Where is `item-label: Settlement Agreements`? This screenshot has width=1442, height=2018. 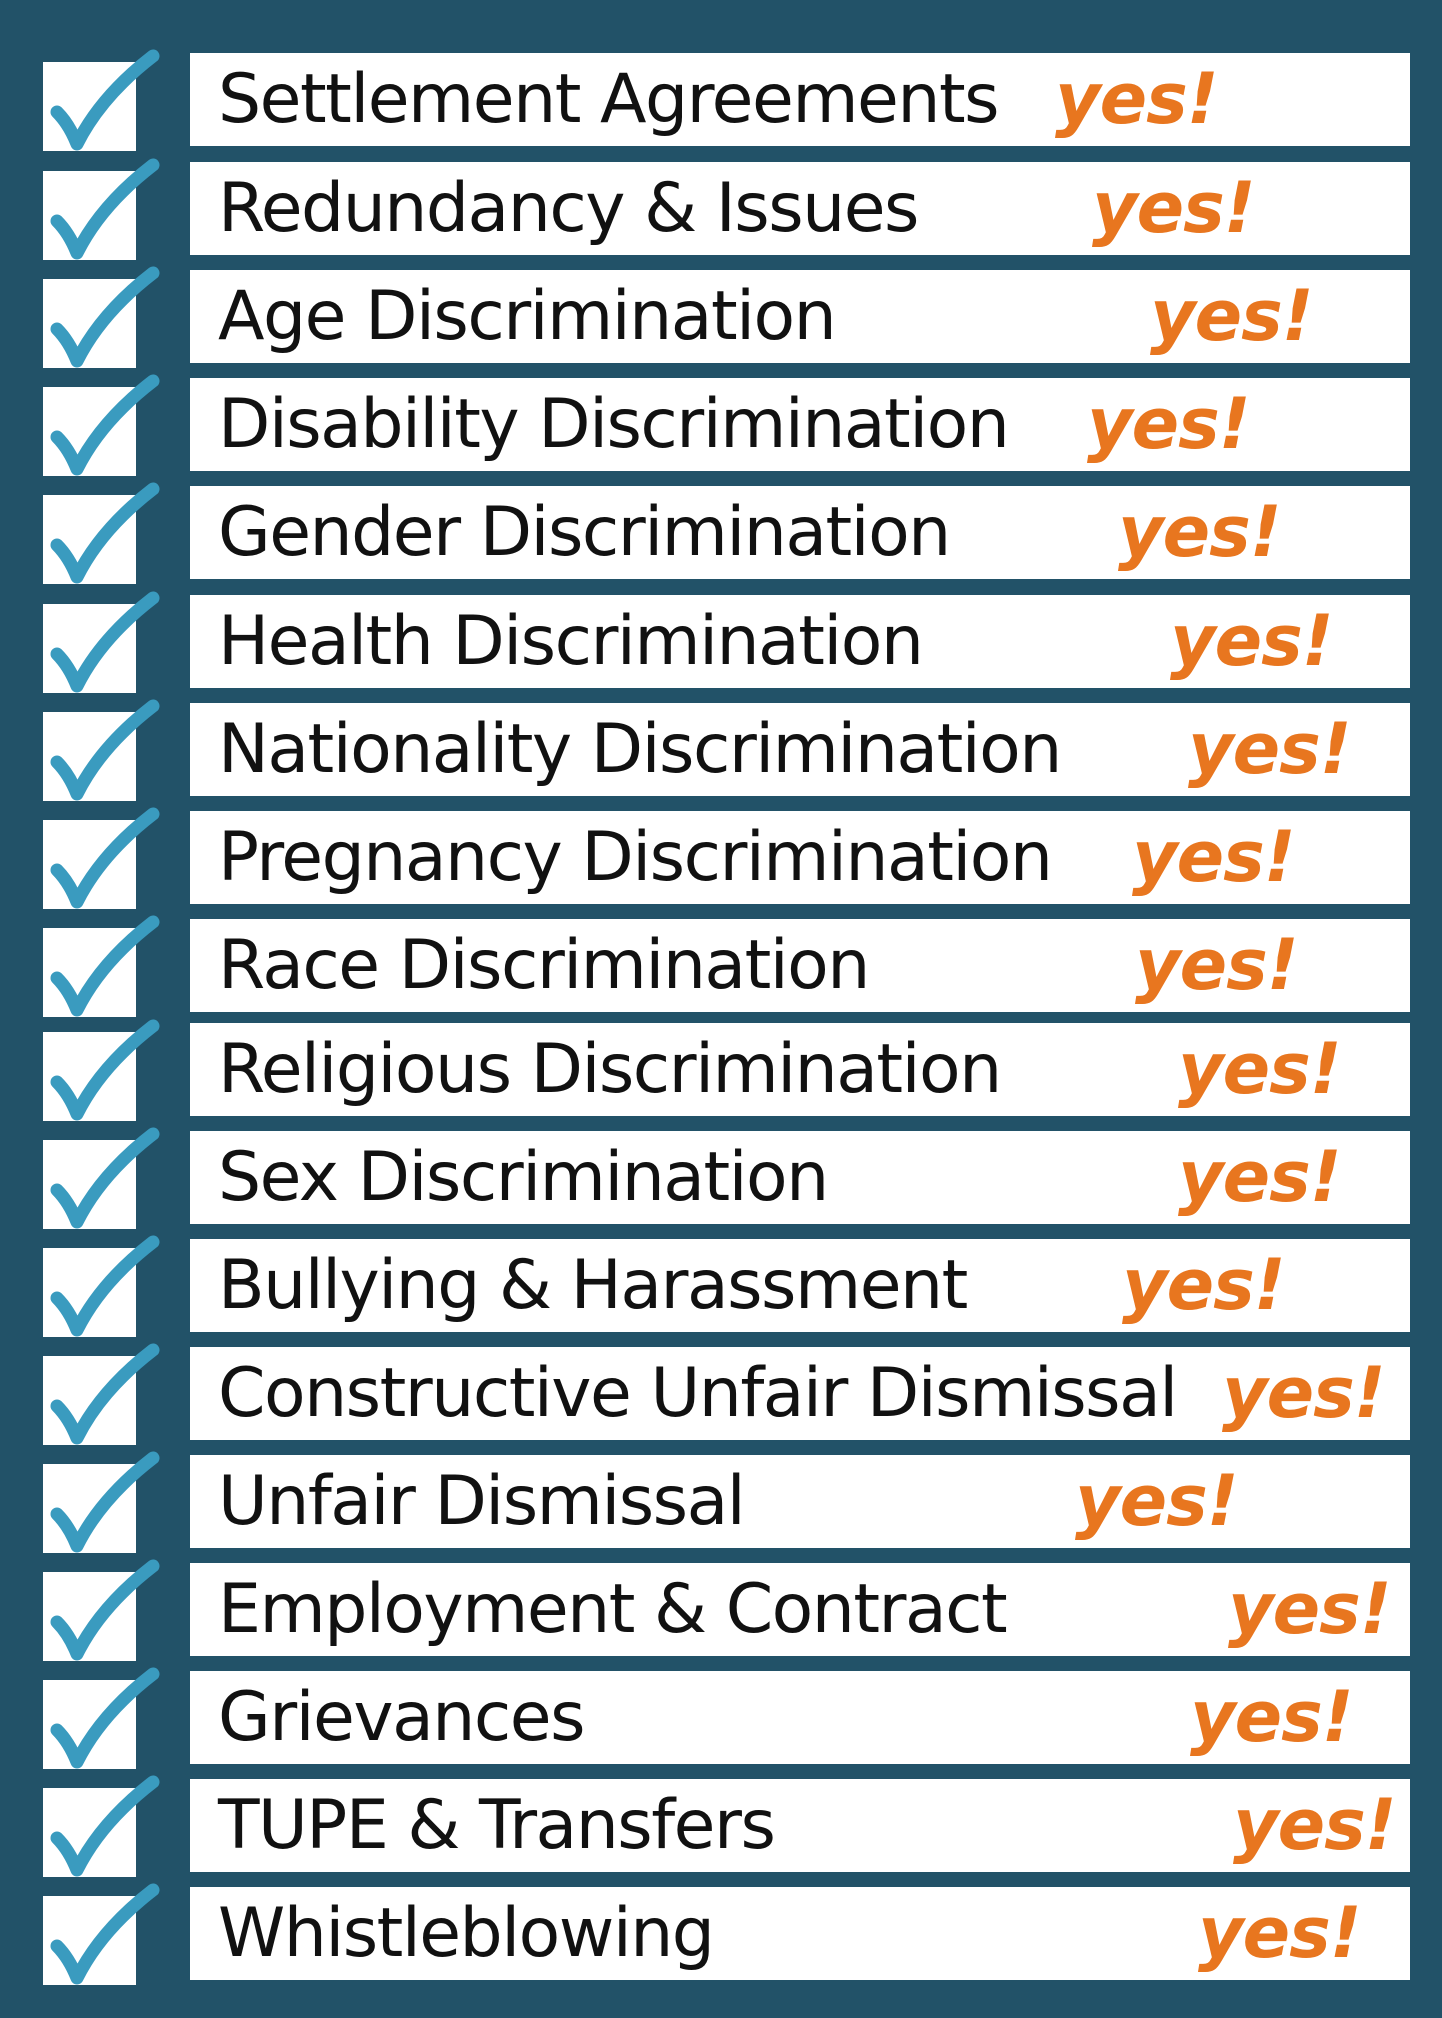 item-label: Settlement Agreements is located at coordinates (609, 99).